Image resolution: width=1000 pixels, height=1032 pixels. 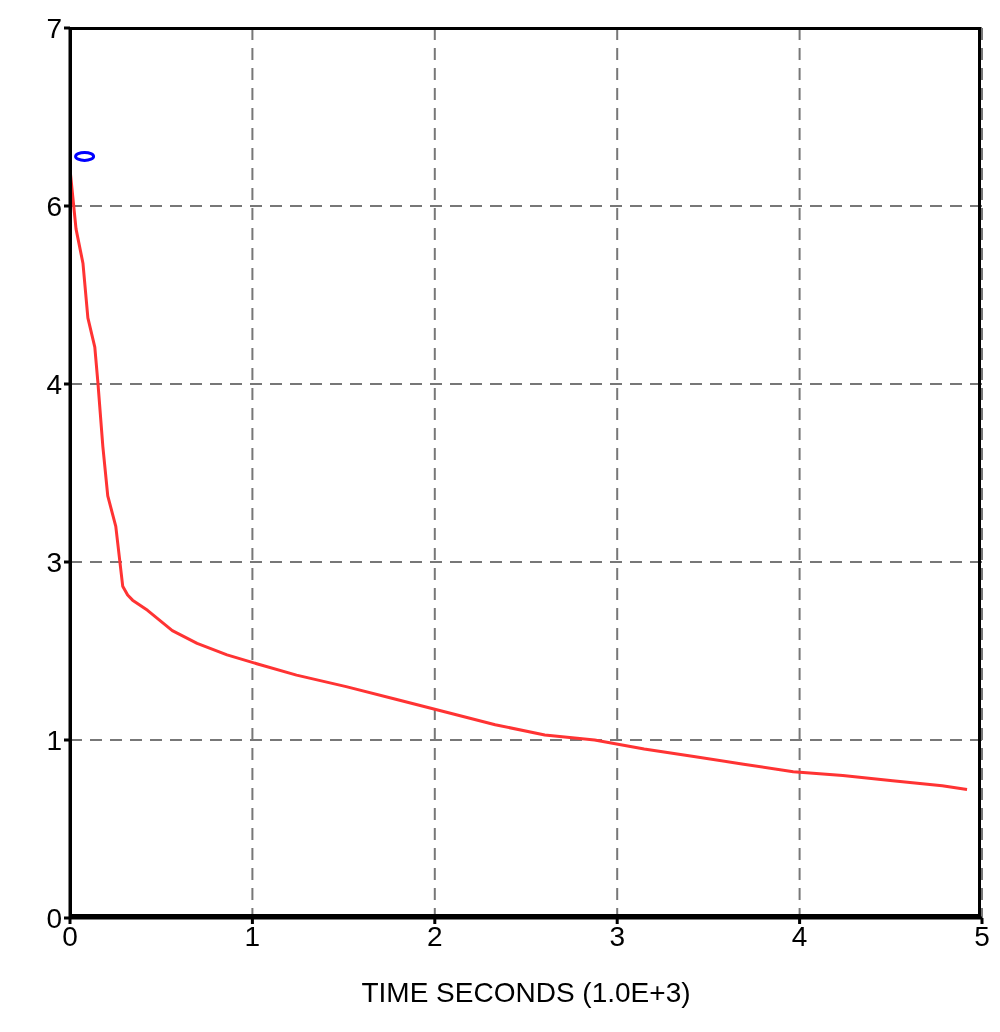 I want to click on y-tick-label: 3, so click(x=54, y=562).